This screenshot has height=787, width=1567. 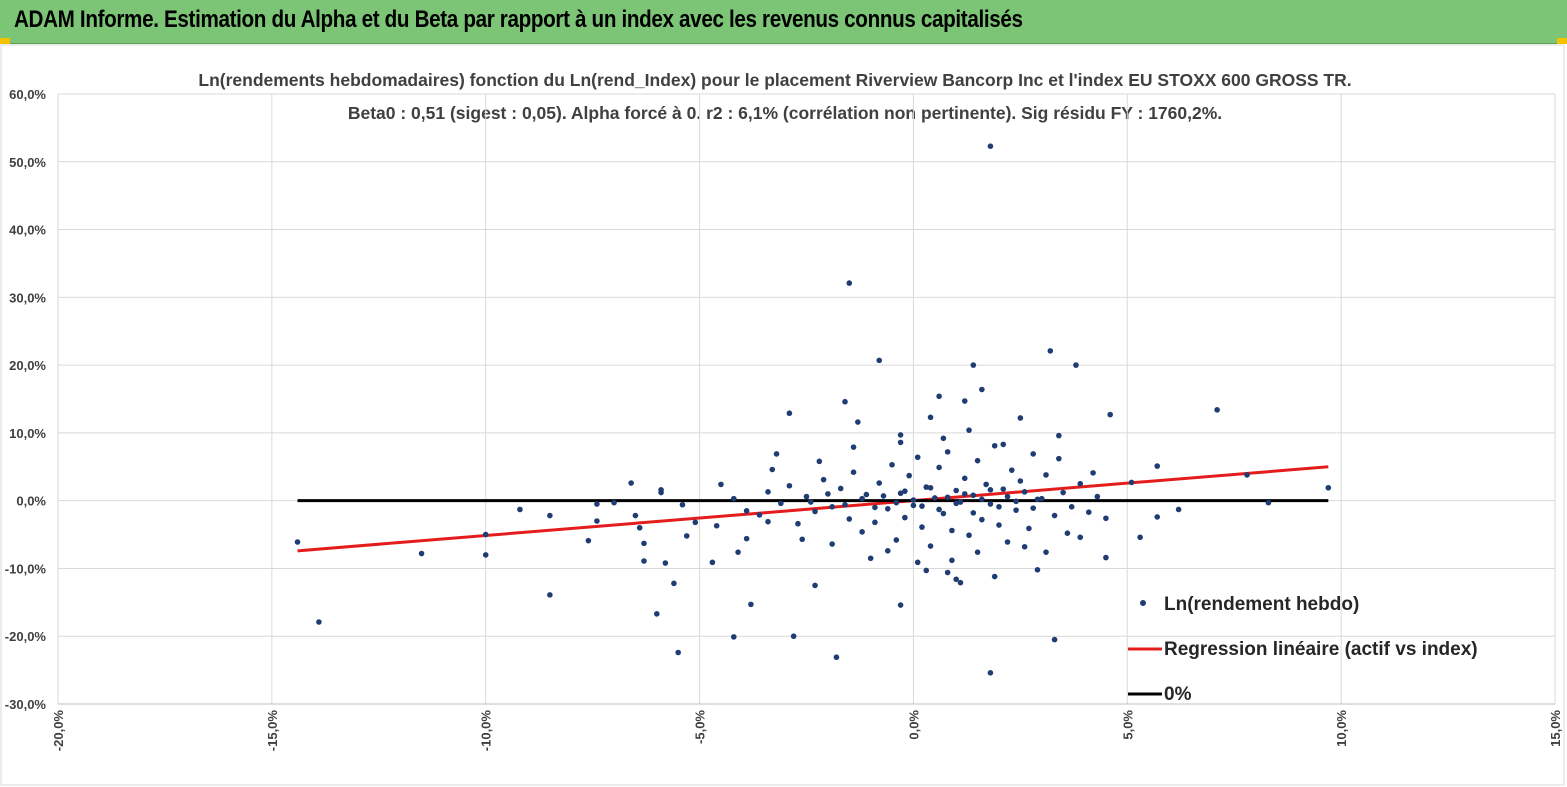 I want to click on corner-marker-left, so click(x=5, y=41).